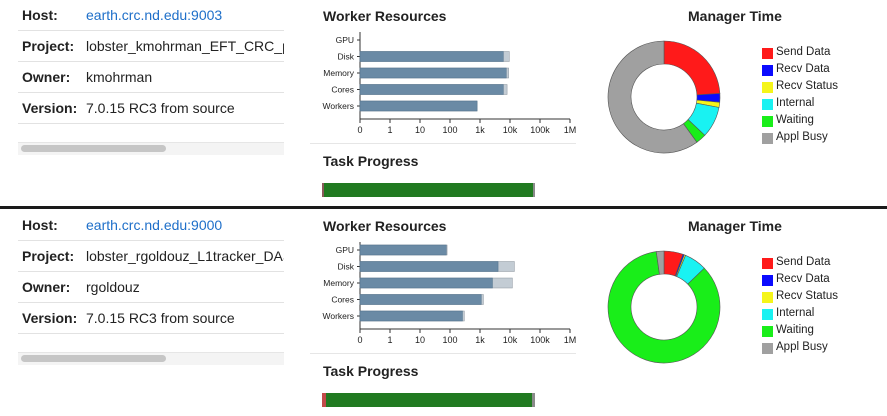 This screenshot has height=416, width=887. I want to click on task-progress-bar, so click(428, 190).